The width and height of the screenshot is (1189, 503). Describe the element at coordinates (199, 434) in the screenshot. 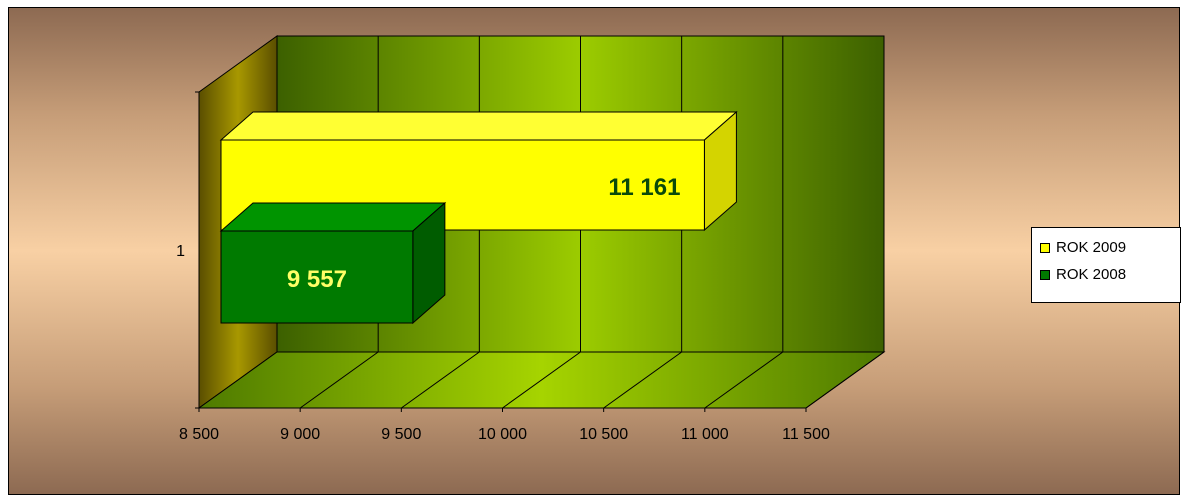

I see `x-tick-label: 8 500` at that location.